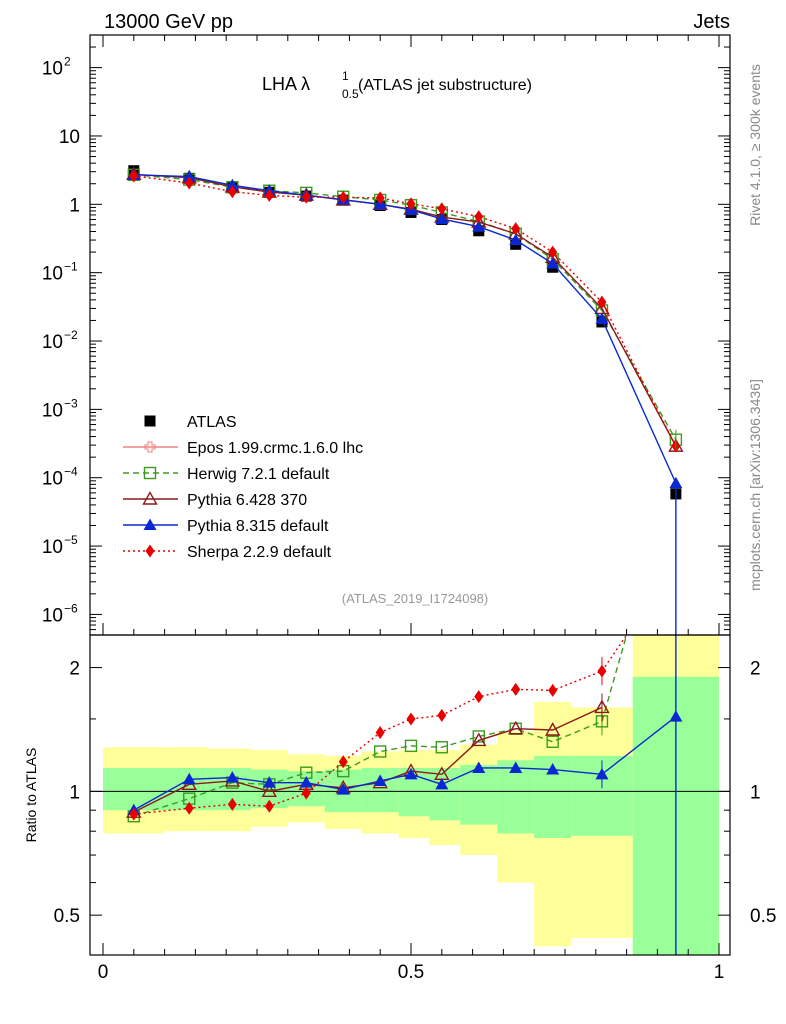 This screenshot has width=786, height=1024. I want to click on ratio-y-tick-label: 2, so click(74, 669).